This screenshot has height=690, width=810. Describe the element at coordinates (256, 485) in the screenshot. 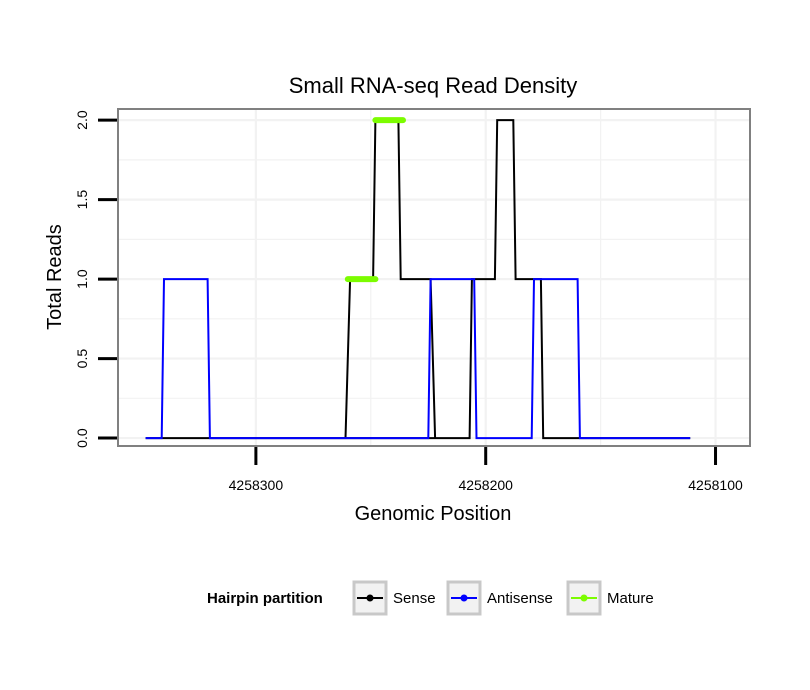

I see `x-tick-label: 4258300` at that location.